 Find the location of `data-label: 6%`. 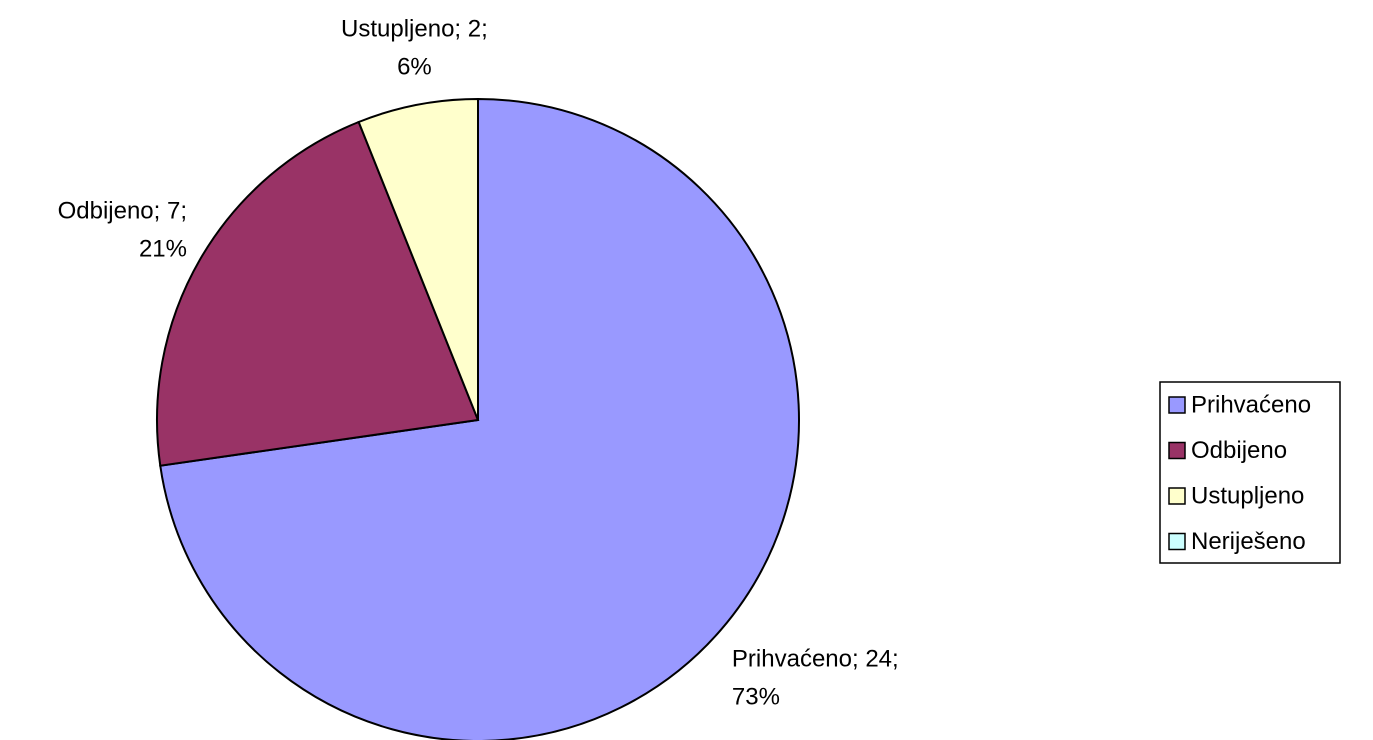

data-label: 6% is located at coordinates (414, 66).